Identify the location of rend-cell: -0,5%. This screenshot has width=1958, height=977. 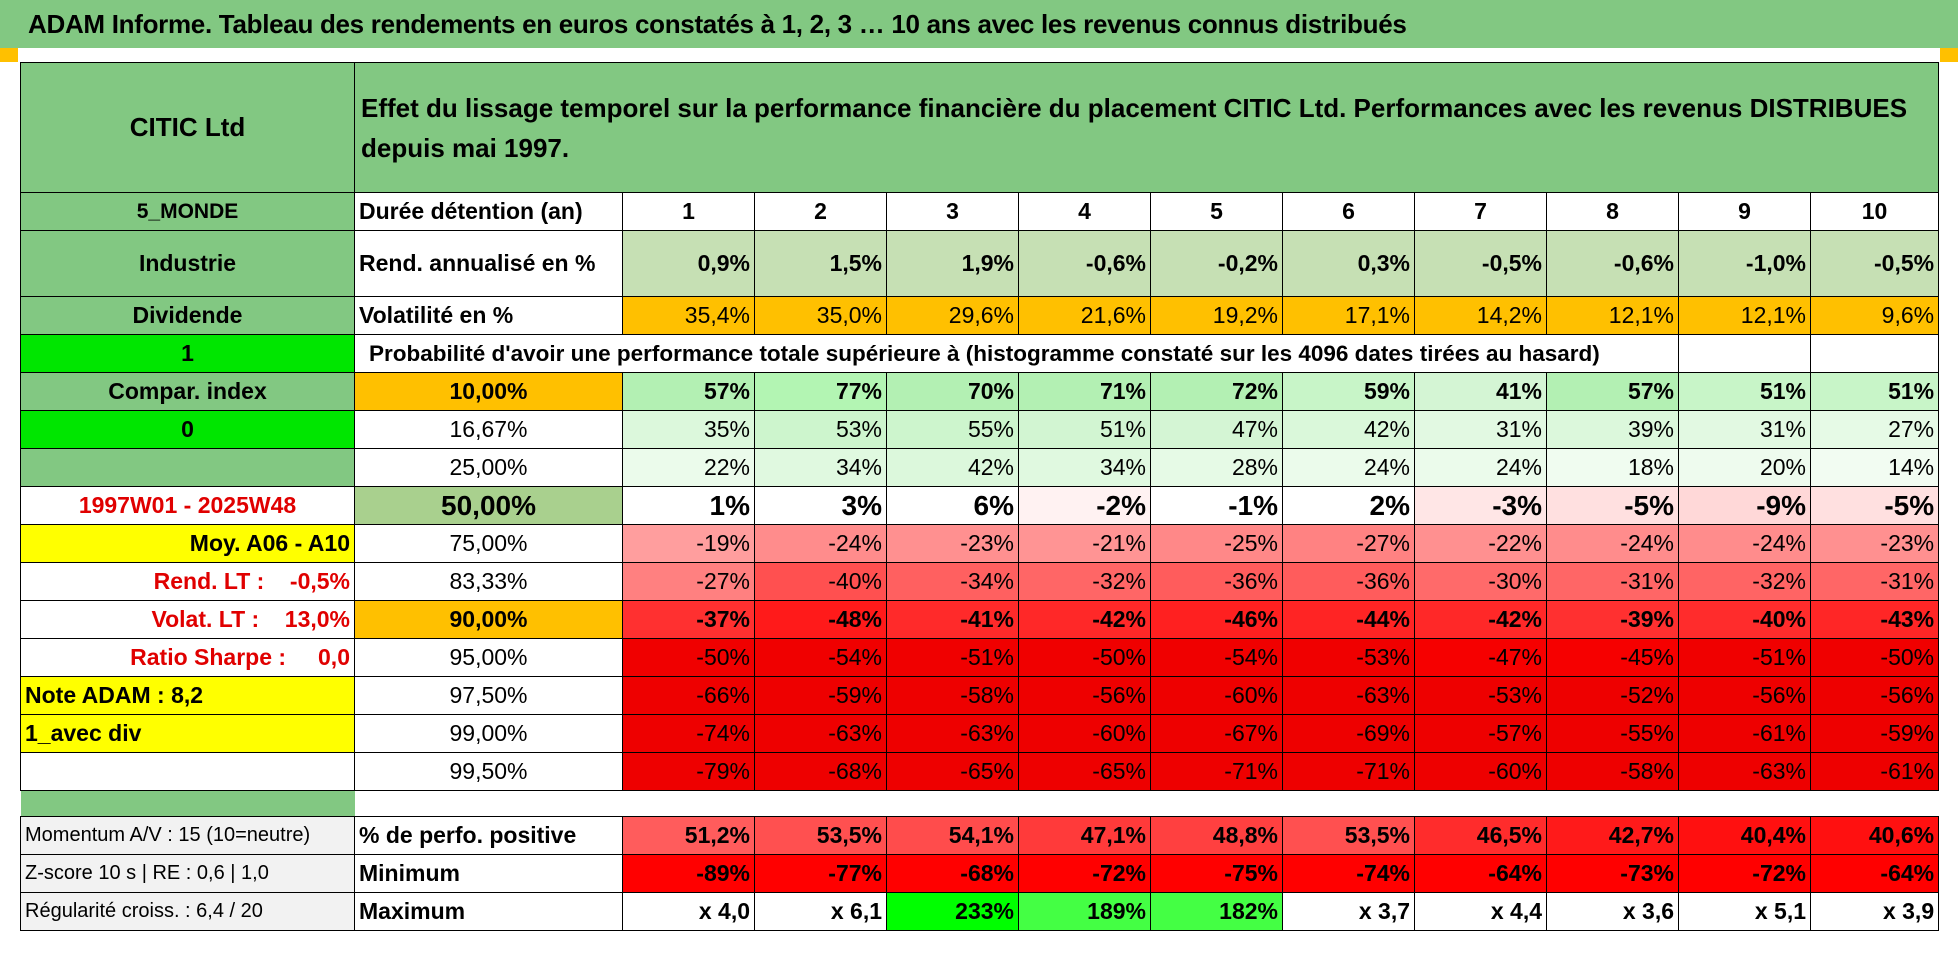
(1480, 263).